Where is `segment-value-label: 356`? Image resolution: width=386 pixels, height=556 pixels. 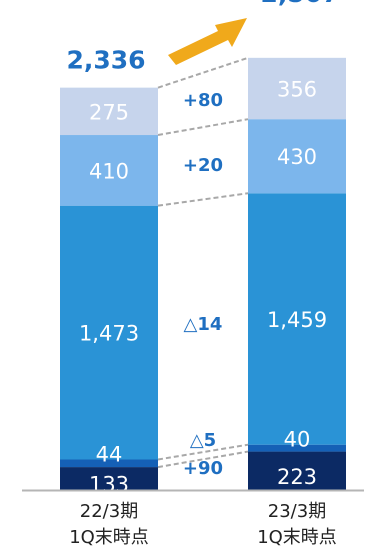 segment-value-label: 356 is located at coordinates (297, 90).